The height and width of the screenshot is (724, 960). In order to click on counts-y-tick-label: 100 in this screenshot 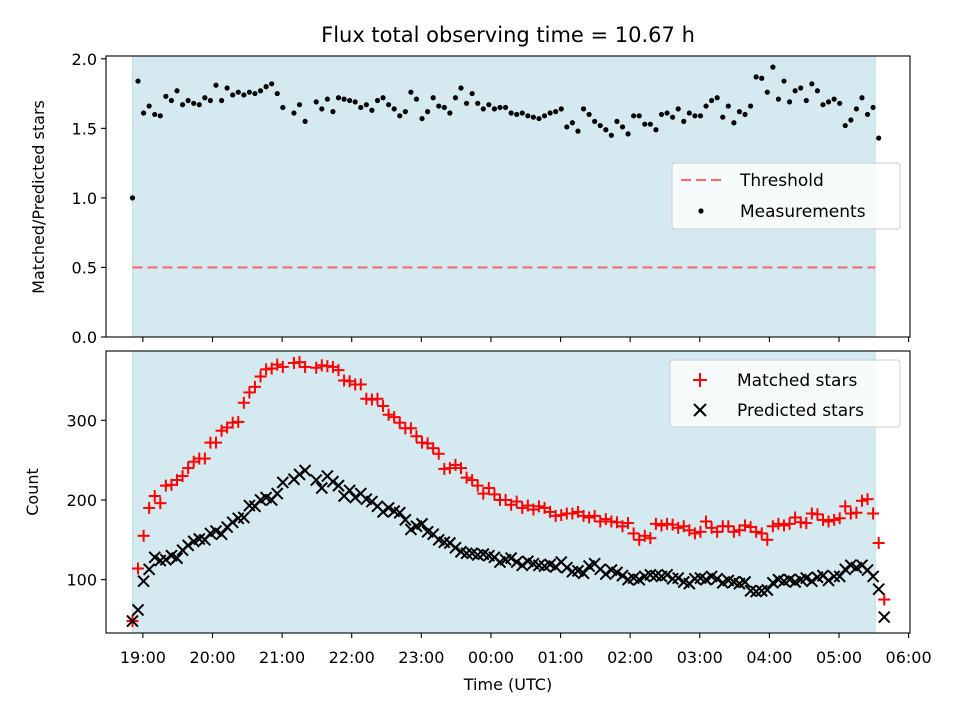, I will do `click(81, 580)`.